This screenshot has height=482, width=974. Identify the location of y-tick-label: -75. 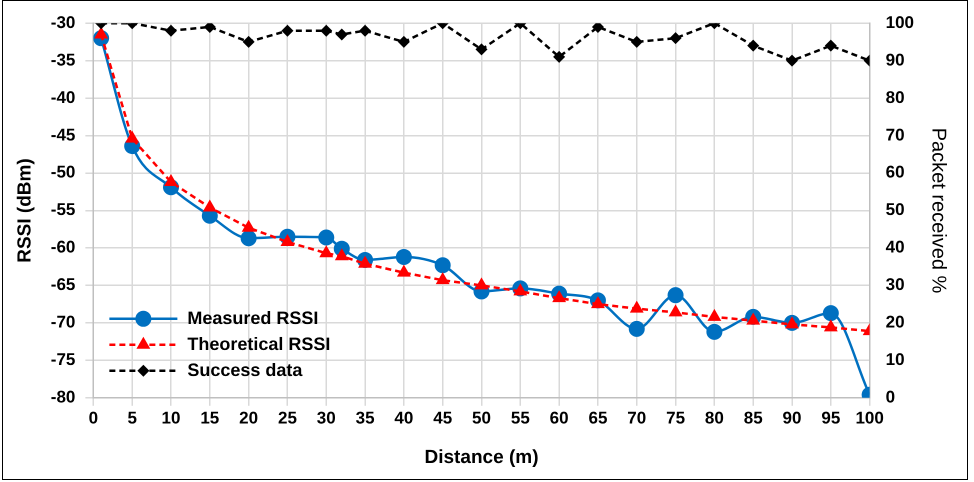
(63, 360).